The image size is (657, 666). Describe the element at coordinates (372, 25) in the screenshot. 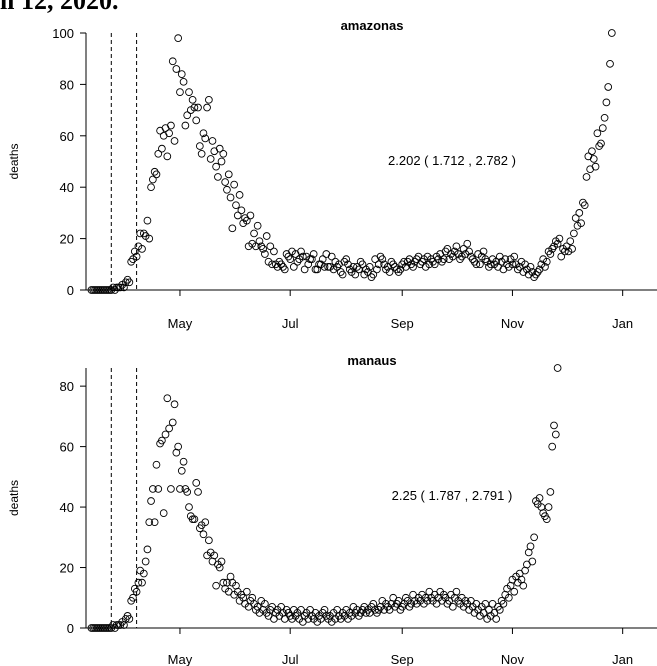

I see `chart-title: amazonas` at that location.